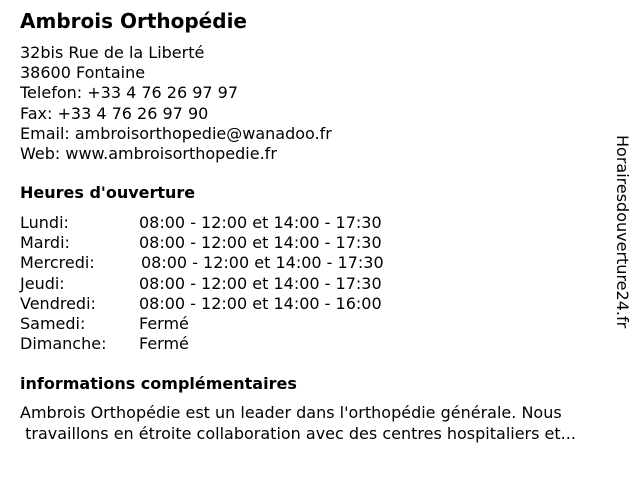 Image resolution: width=640 pixels, height=480 pixels. Describe the element at coordinates (202, 324) in the screenshot. I see `hours-row: Samedi: Fermé` at that location.